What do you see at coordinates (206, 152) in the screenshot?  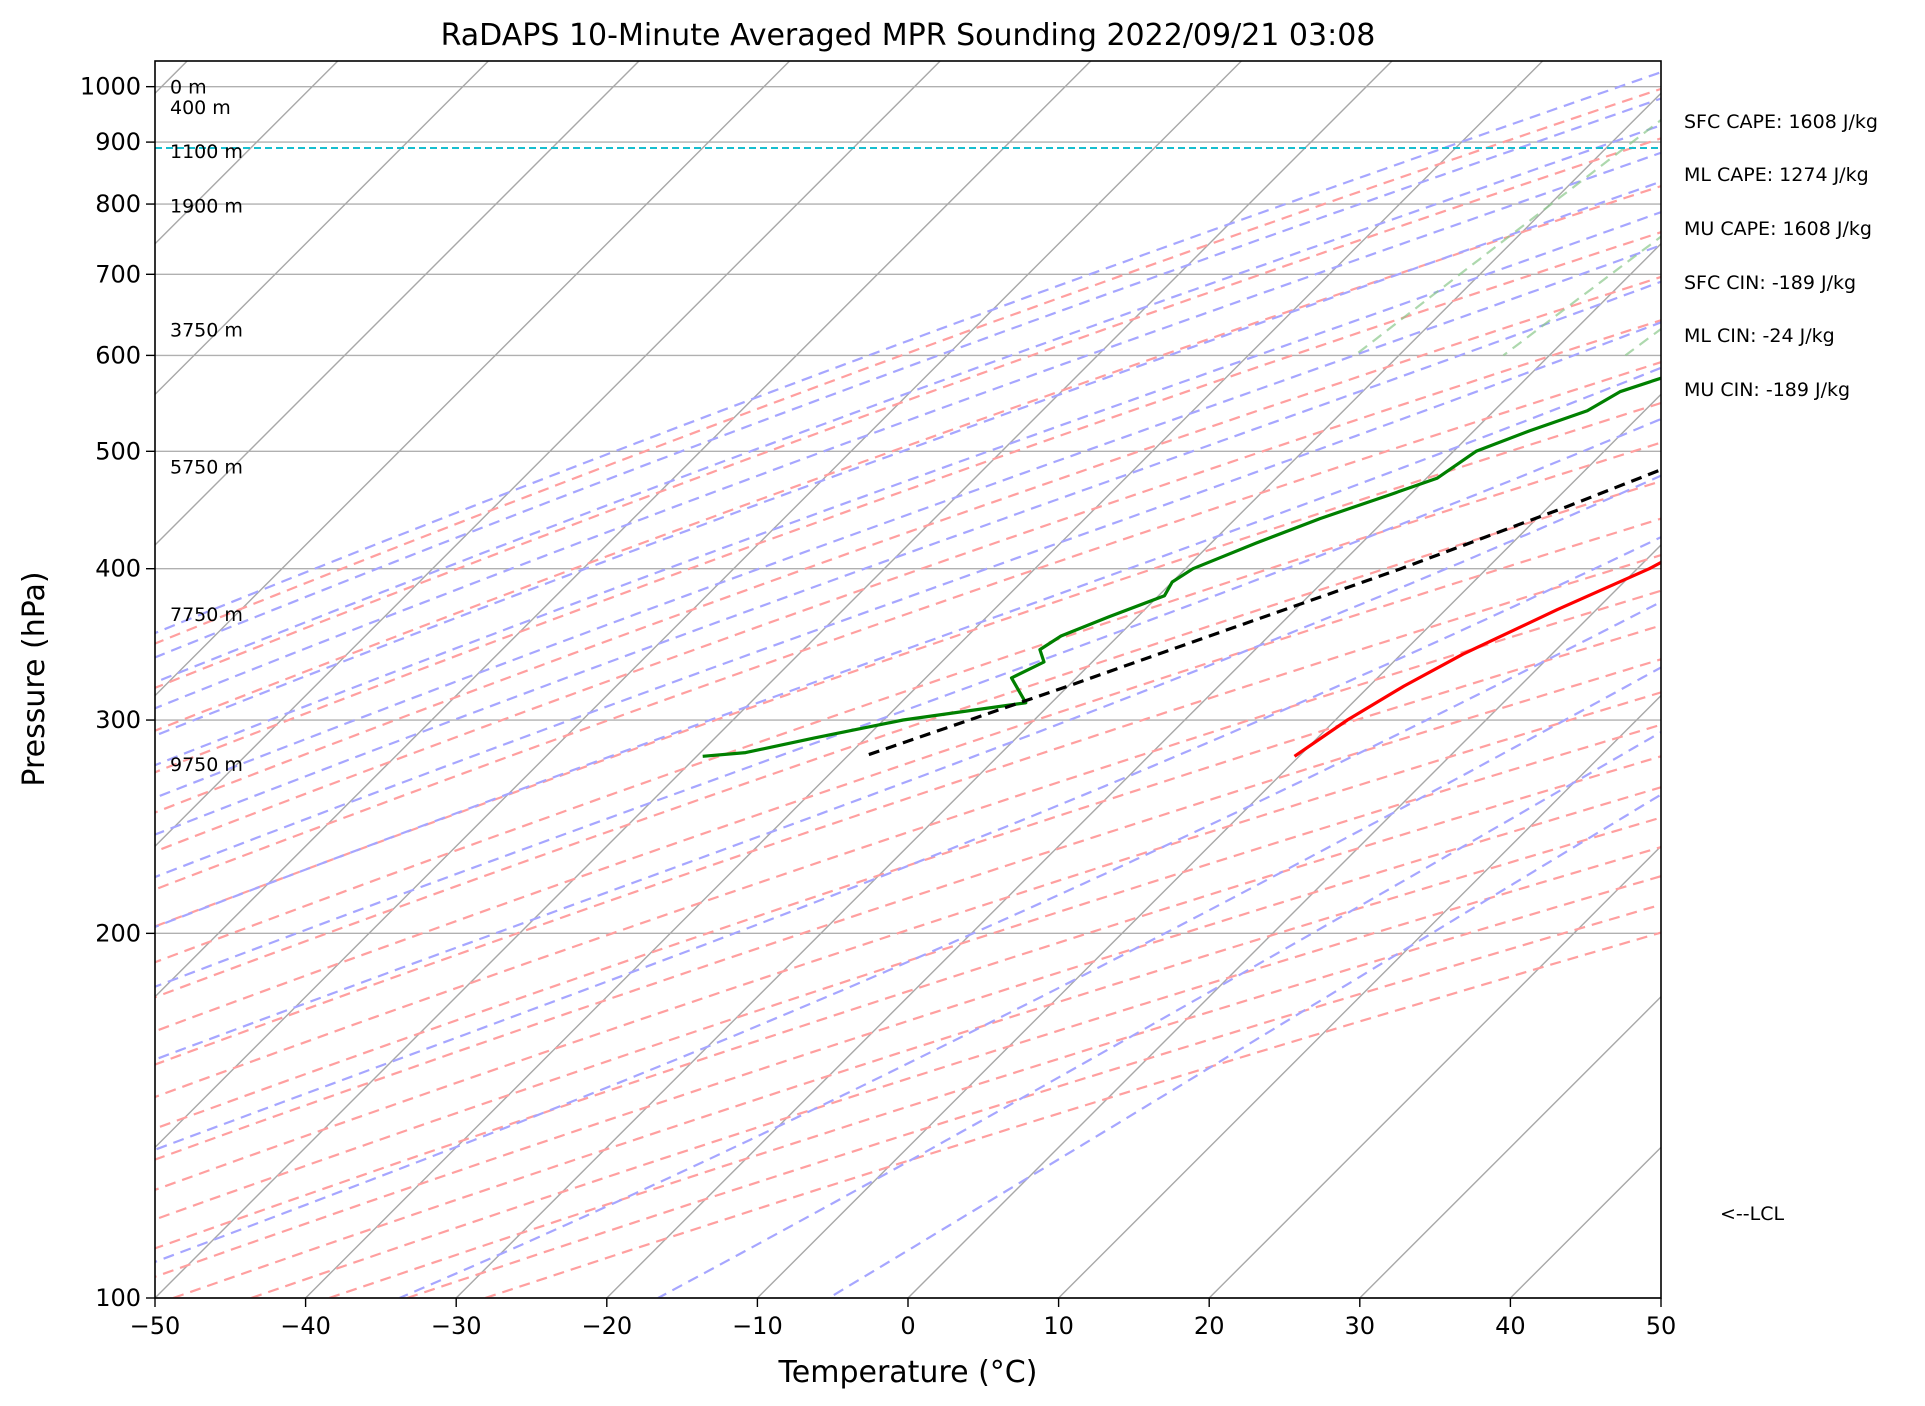 I see `height-label: 1100 m` at bounding box center [206, 152].